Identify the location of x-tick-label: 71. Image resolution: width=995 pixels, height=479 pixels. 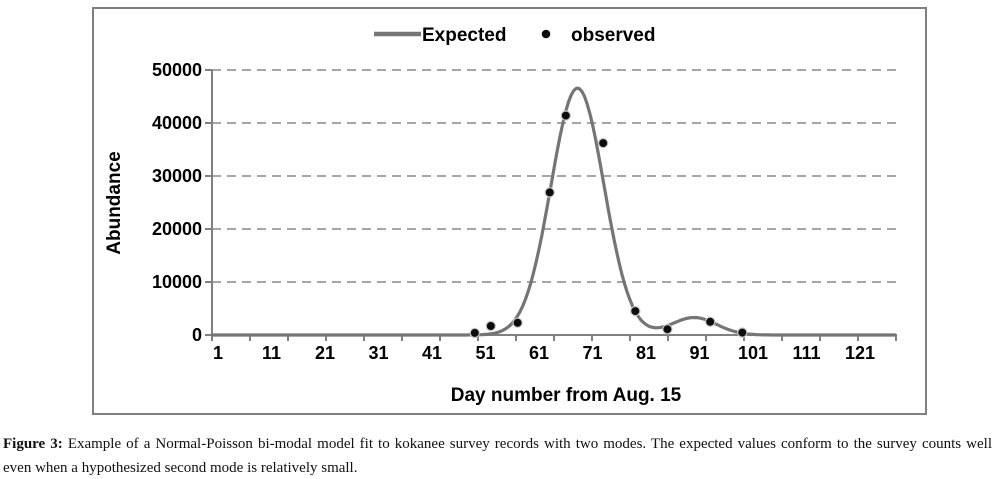
(592, 353).